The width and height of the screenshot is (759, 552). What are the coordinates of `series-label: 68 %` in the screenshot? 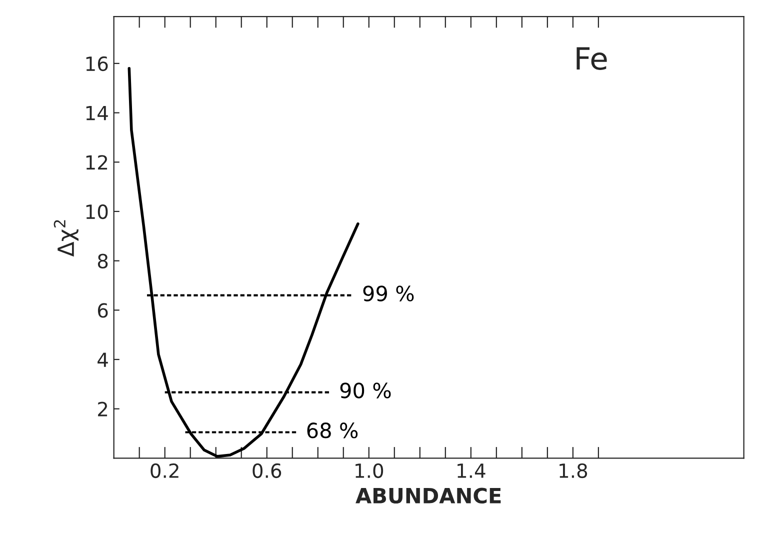 It's located at (332, 430).